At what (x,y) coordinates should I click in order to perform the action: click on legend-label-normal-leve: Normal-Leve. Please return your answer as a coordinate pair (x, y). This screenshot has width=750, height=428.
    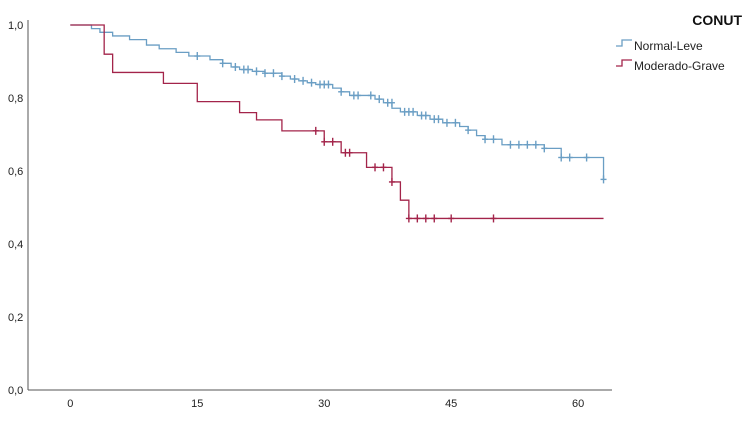
    Looking at the image, I should click on (668, 46).